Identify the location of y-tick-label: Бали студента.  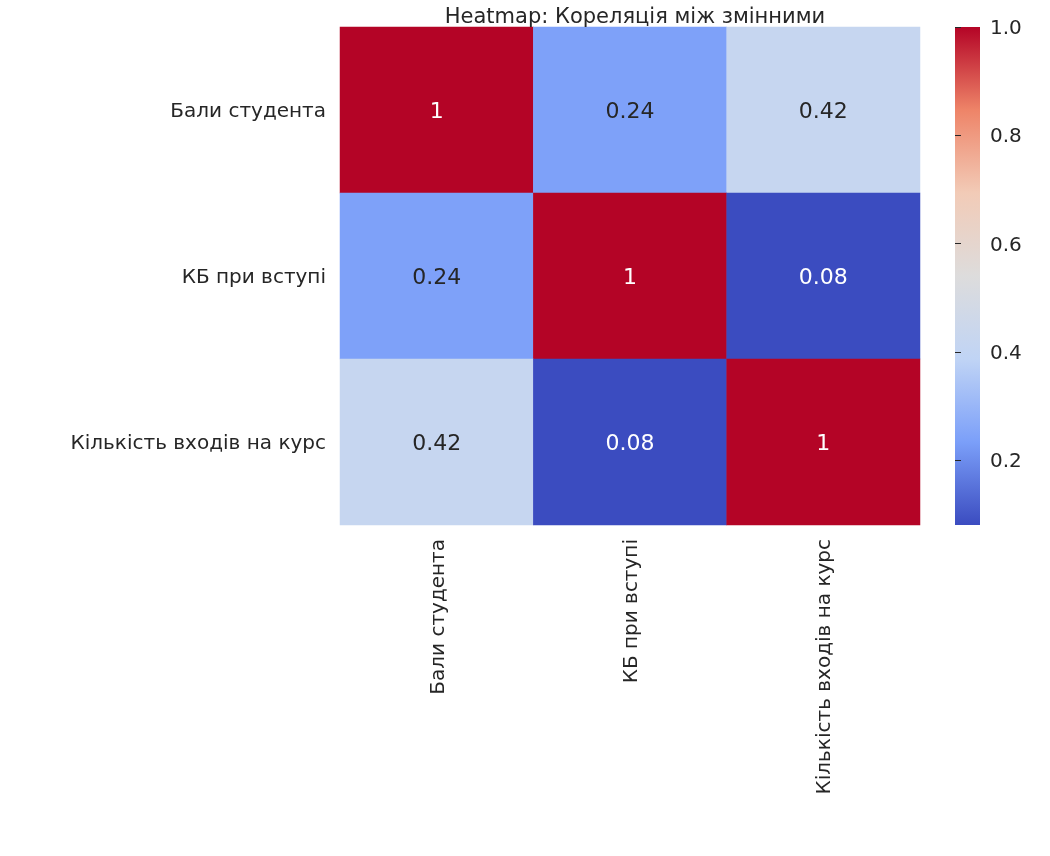
(248, 110).